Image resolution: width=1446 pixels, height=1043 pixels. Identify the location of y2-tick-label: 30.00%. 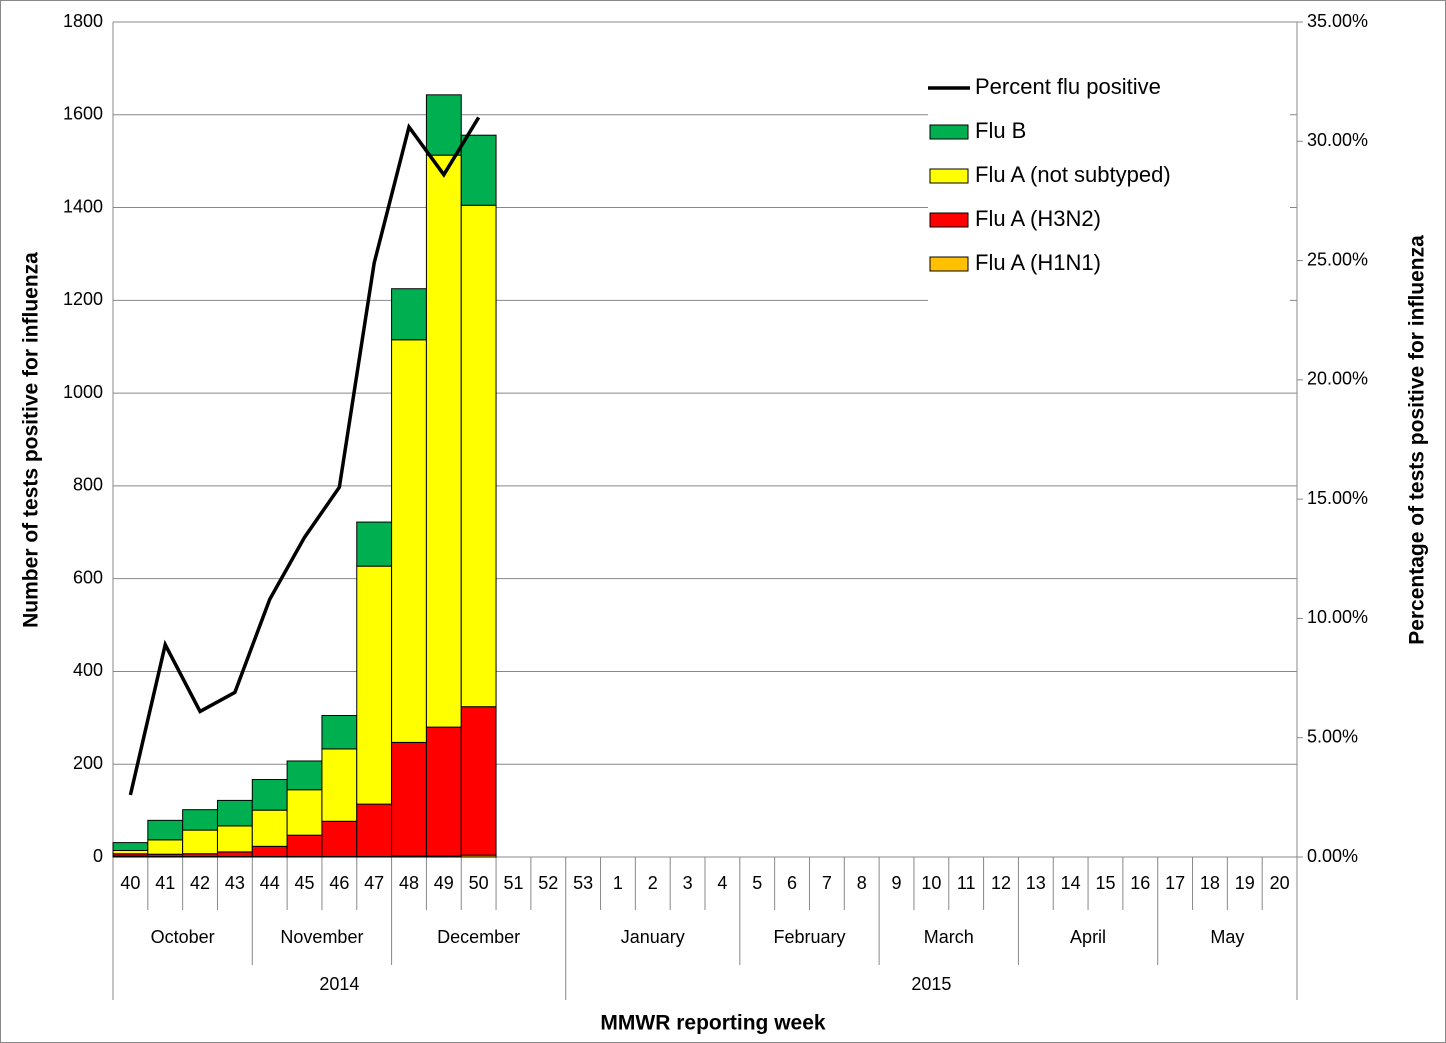
(1337, 140).